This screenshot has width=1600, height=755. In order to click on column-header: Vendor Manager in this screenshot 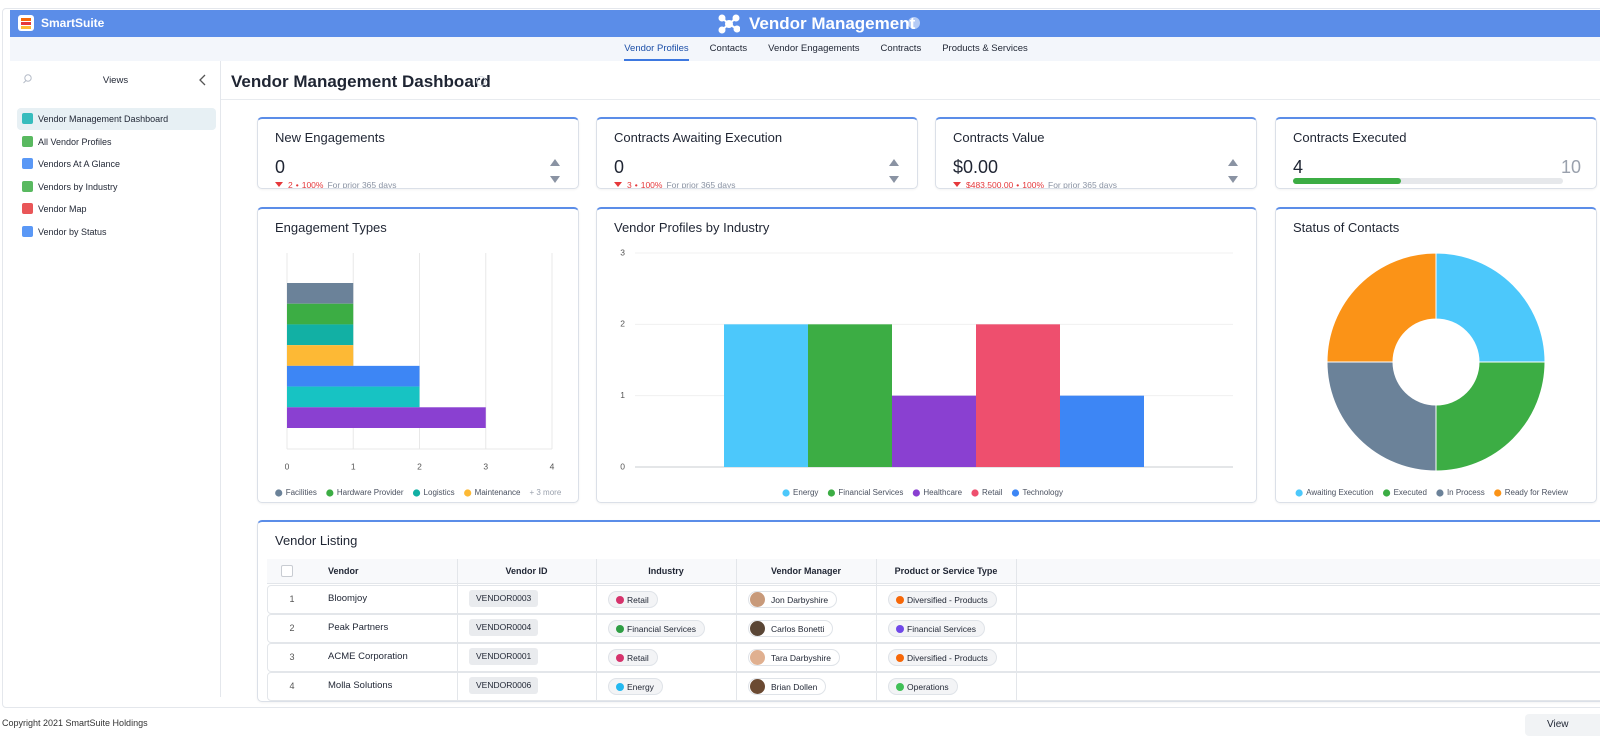, I will do `click(806, 571)`.